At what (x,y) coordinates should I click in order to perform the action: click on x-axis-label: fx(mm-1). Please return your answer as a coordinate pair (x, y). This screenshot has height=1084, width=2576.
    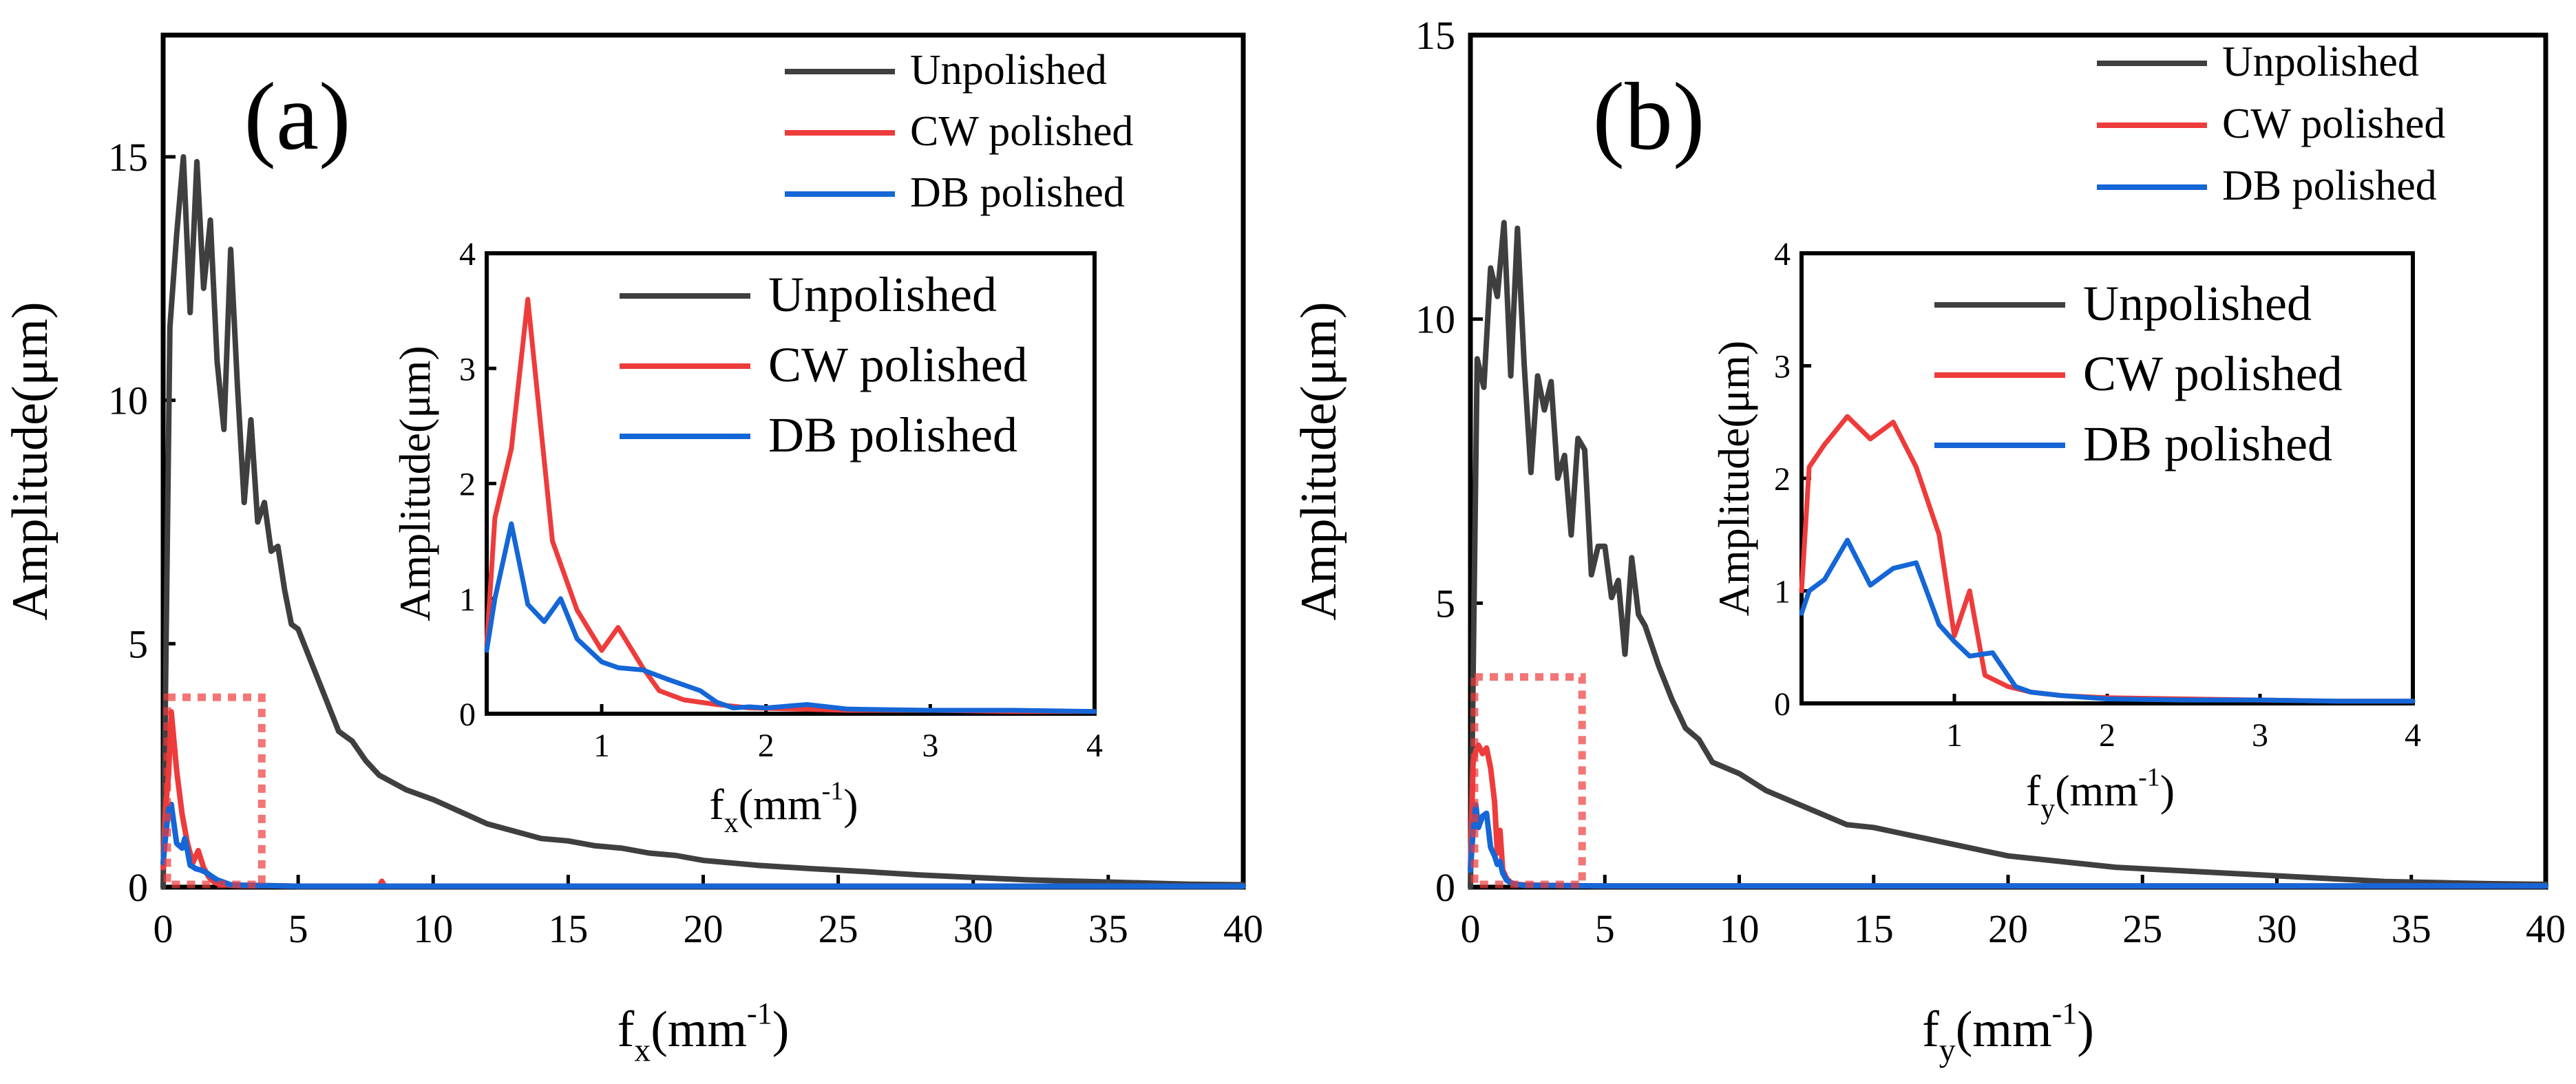
    Looking at the image, I should click on (704, 1033).